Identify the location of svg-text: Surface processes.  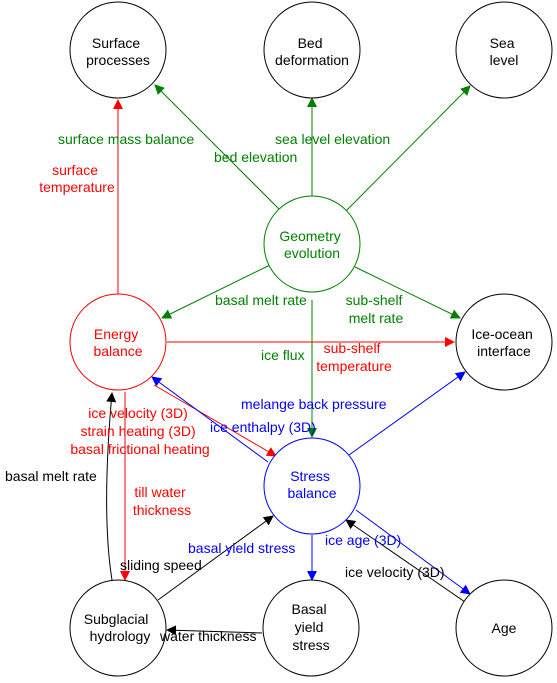
(118, 51).